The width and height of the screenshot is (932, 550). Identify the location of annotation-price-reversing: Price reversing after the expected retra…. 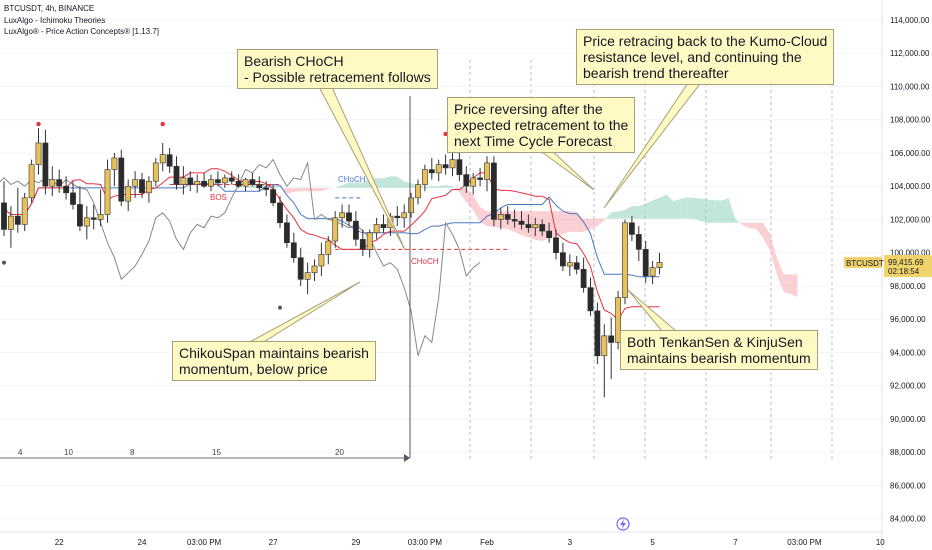
(541, 125).